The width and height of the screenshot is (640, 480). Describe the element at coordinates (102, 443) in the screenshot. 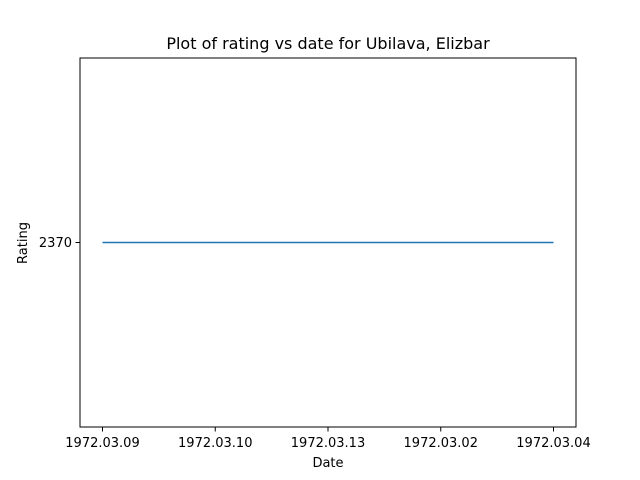

I see `x-tick-label: 1972.03.09` at that location.